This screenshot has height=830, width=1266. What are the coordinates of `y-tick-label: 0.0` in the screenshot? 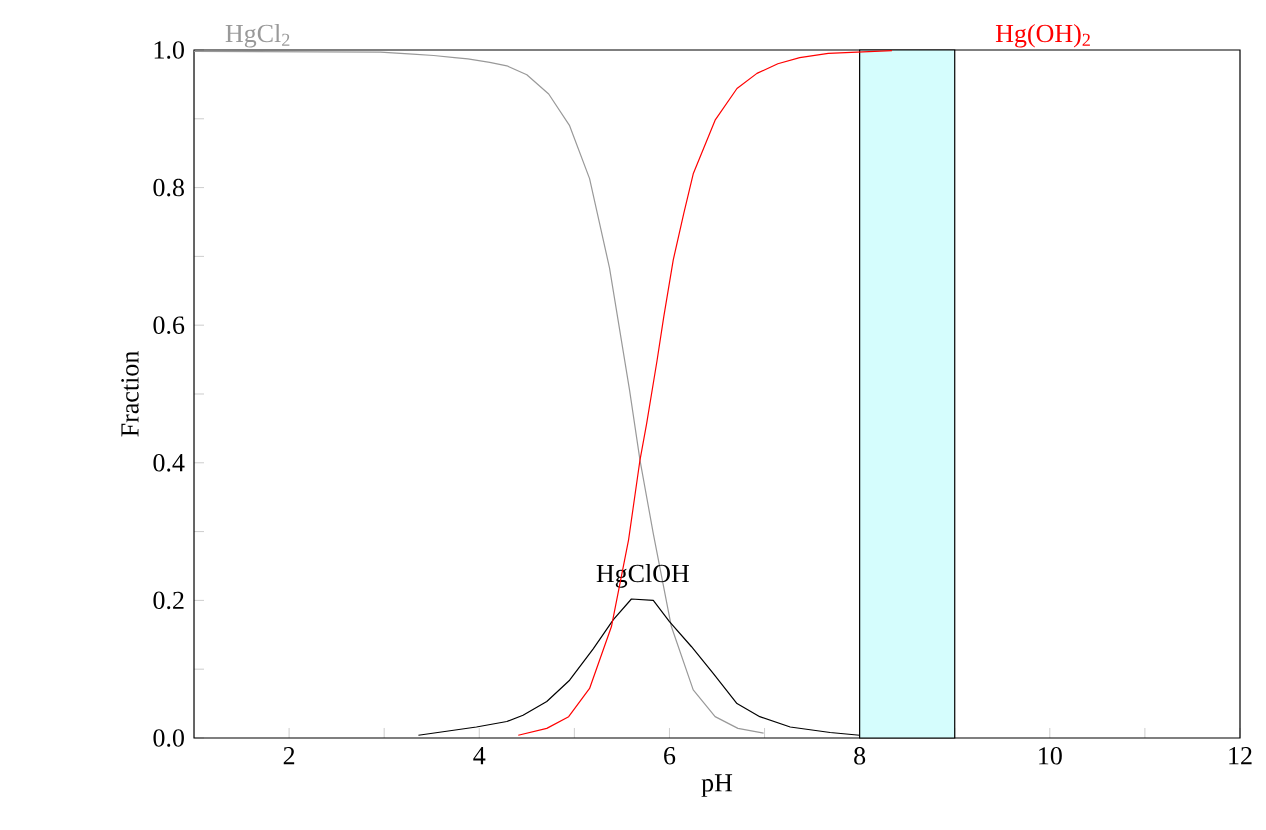 It's located at (168, 738).